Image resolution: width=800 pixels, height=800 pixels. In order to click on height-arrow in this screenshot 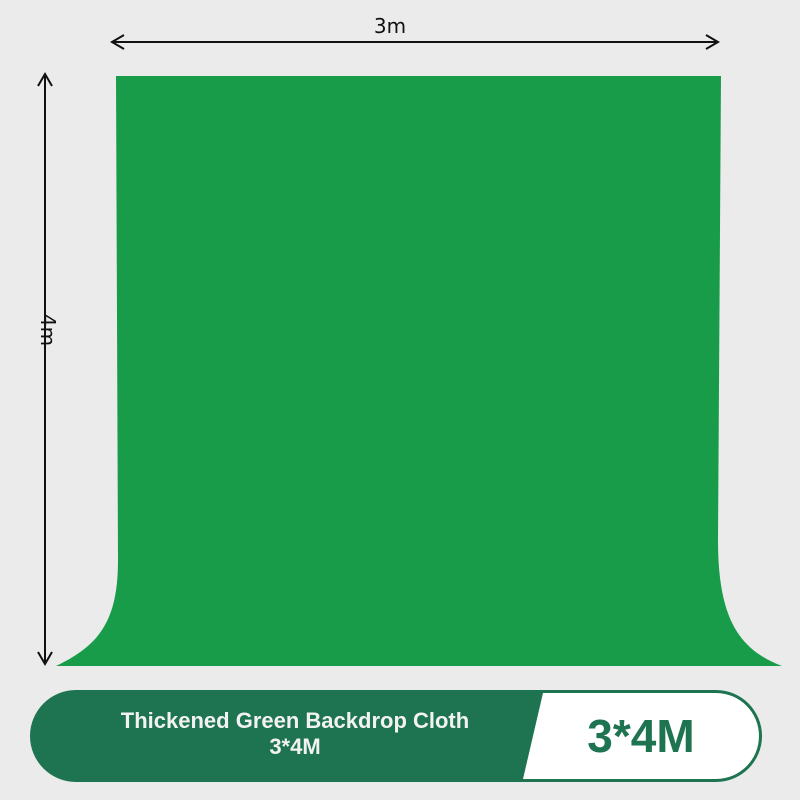, I will do `click(45, 369)`.